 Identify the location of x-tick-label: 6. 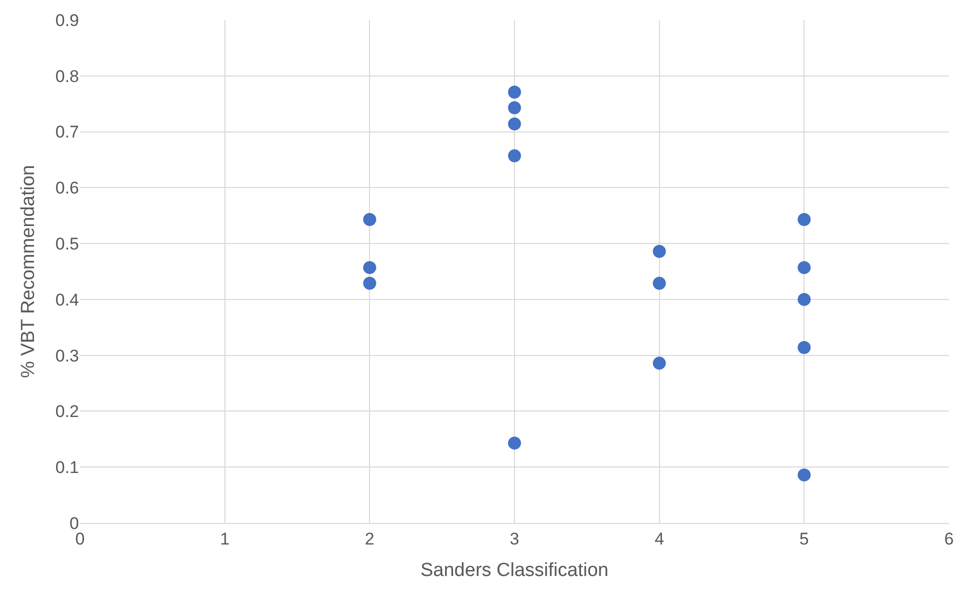
(949, 538).